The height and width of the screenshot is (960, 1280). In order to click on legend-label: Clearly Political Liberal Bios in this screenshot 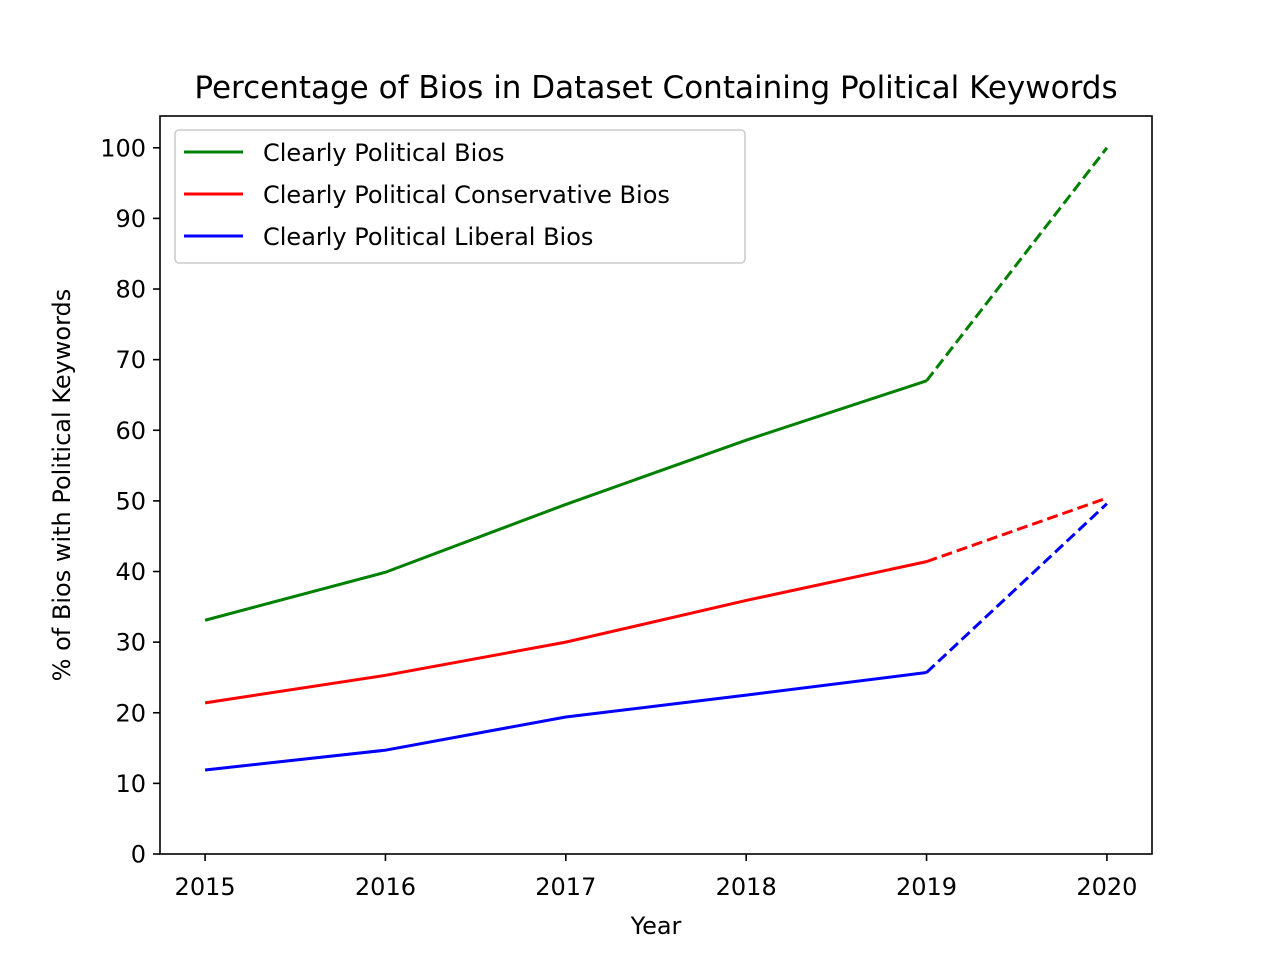, I will do `click(428, 237)`.